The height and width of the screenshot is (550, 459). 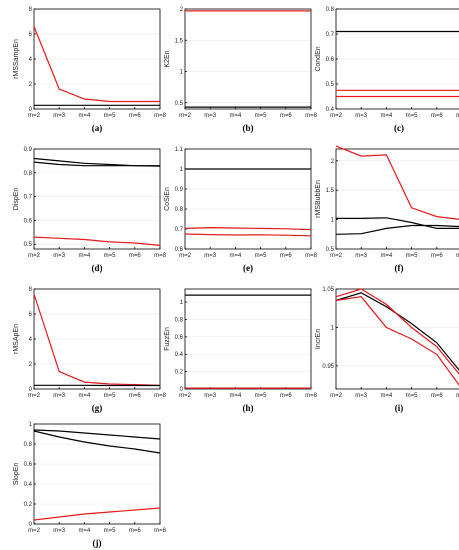 I want to click on subplot-caption: (g), so click(x=97, y=408).